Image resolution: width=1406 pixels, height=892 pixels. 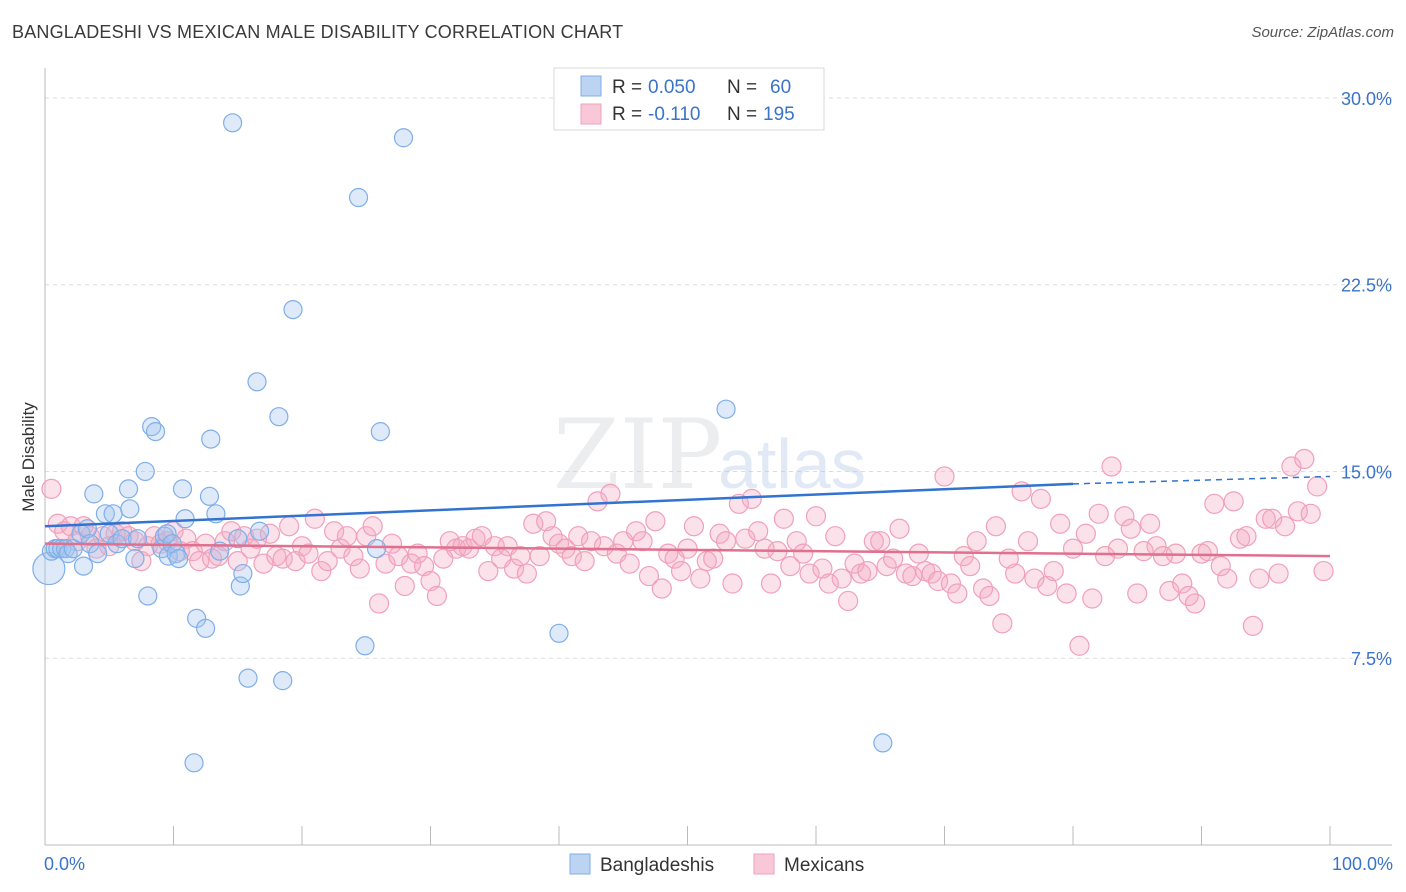 I want to click on x-tick-label-0: 0.0%, so click(x=64, y=864).